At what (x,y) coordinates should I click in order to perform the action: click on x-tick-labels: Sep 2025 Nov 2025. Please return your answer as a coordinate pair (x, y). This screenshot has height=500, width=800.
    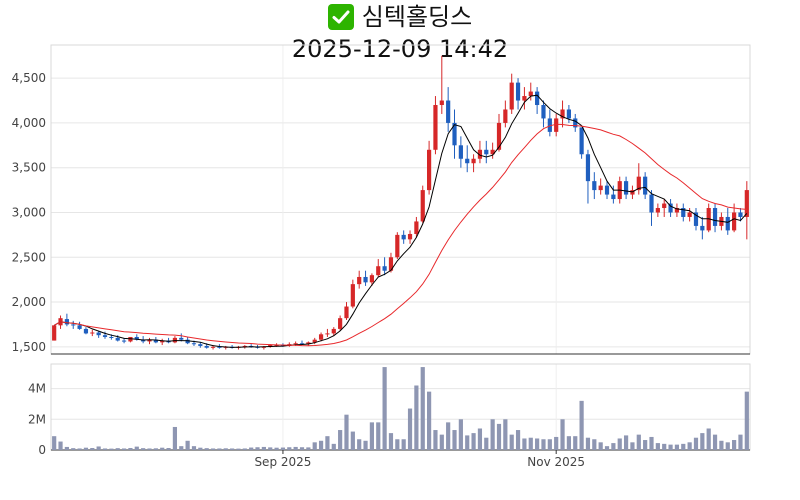
    Looking at the image, I should click on (419, 459).